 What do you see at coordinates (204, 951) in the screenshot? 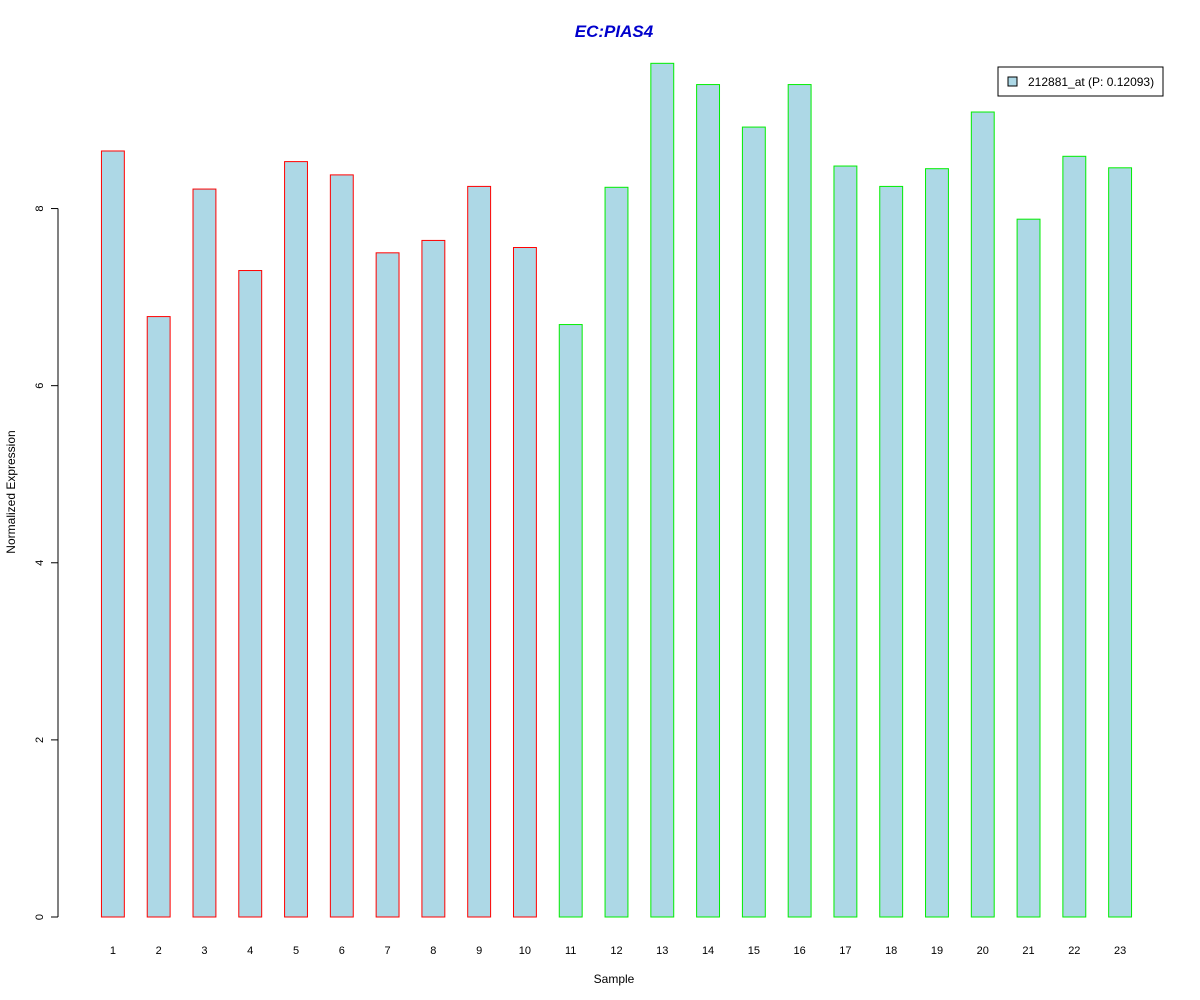
I see `x-tick-label: 3` at bounding box center [204, 951].